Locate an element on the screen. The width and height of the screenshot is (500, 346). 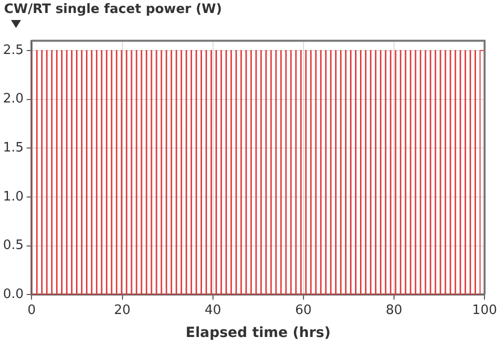
y-tick-label: 0.0 is located at coordinates (13, 294).